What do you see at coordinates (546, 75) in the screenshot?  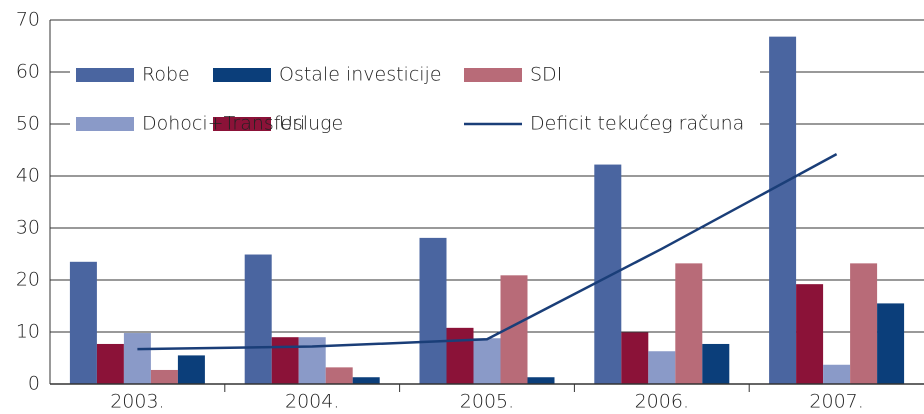 I see `legend-label: SDI` at bounding box center [546, 75].